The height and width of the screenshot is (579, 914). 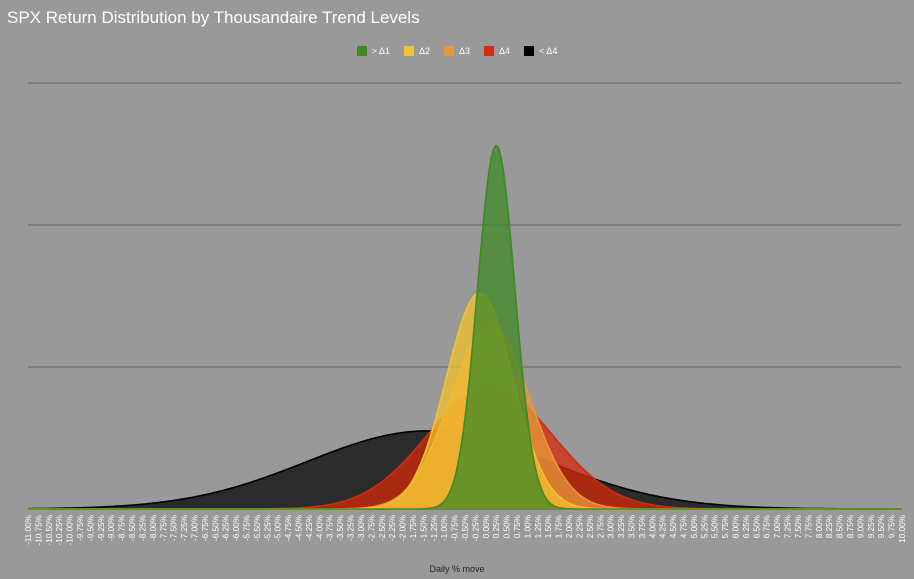 What do you see at coordinates (527, 526) in the screenshot?
I see `x-tick-label: 1.00%` at bounding box center [527, 526].